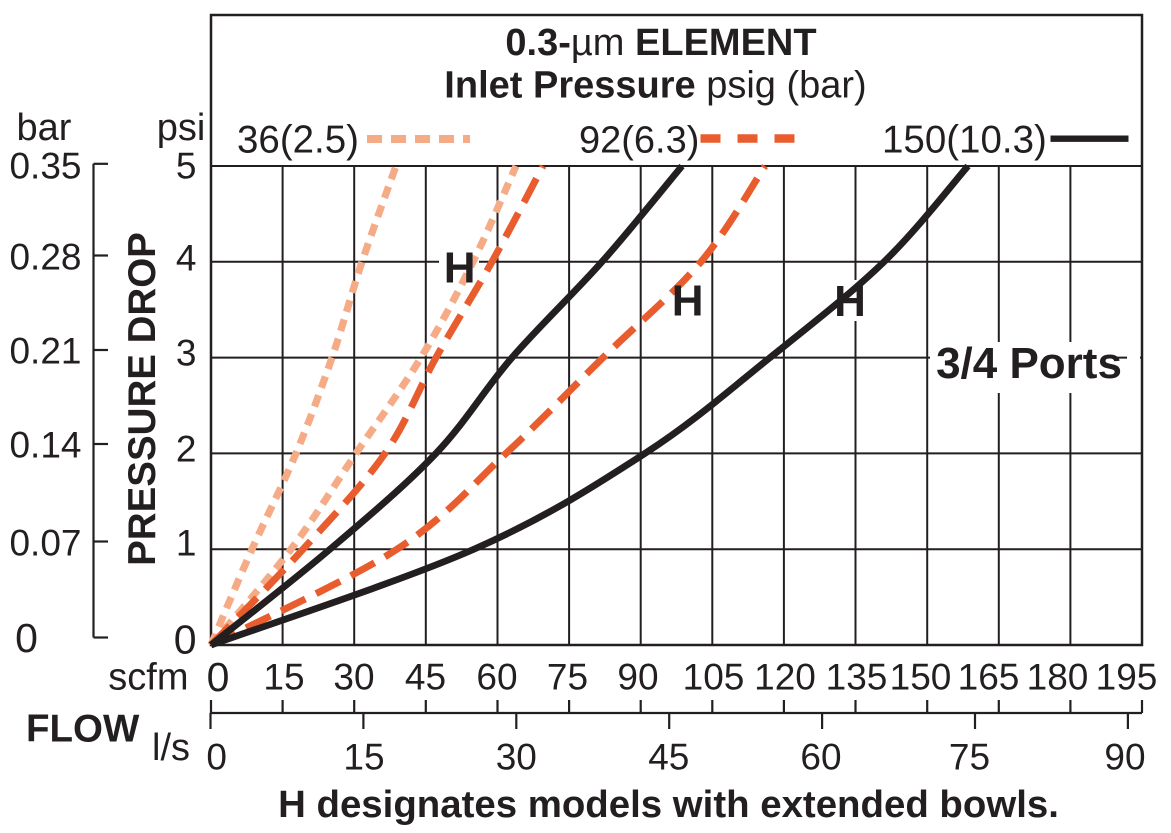 The width and height of the screenshot is (1171, 833). Describe the element at coordinates (45, 543) in the screenshot. I see `svg-text: 0.07` at that location.